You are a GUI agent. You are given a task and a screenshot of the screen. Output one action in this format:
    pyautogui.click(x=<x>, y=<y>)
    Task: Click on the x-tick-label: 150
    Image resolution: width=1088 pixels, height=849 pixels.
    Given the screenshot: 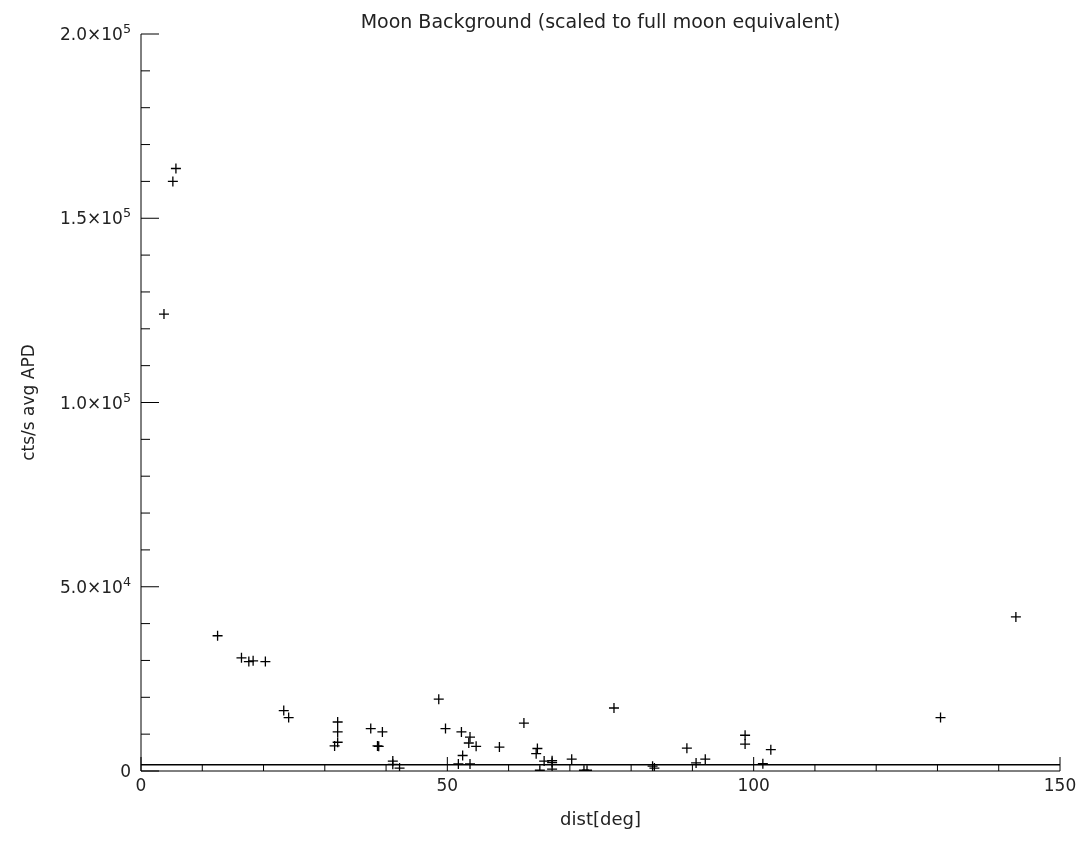 What is the action you would take?
    pyautogui.click(x=1060, y=785)
    